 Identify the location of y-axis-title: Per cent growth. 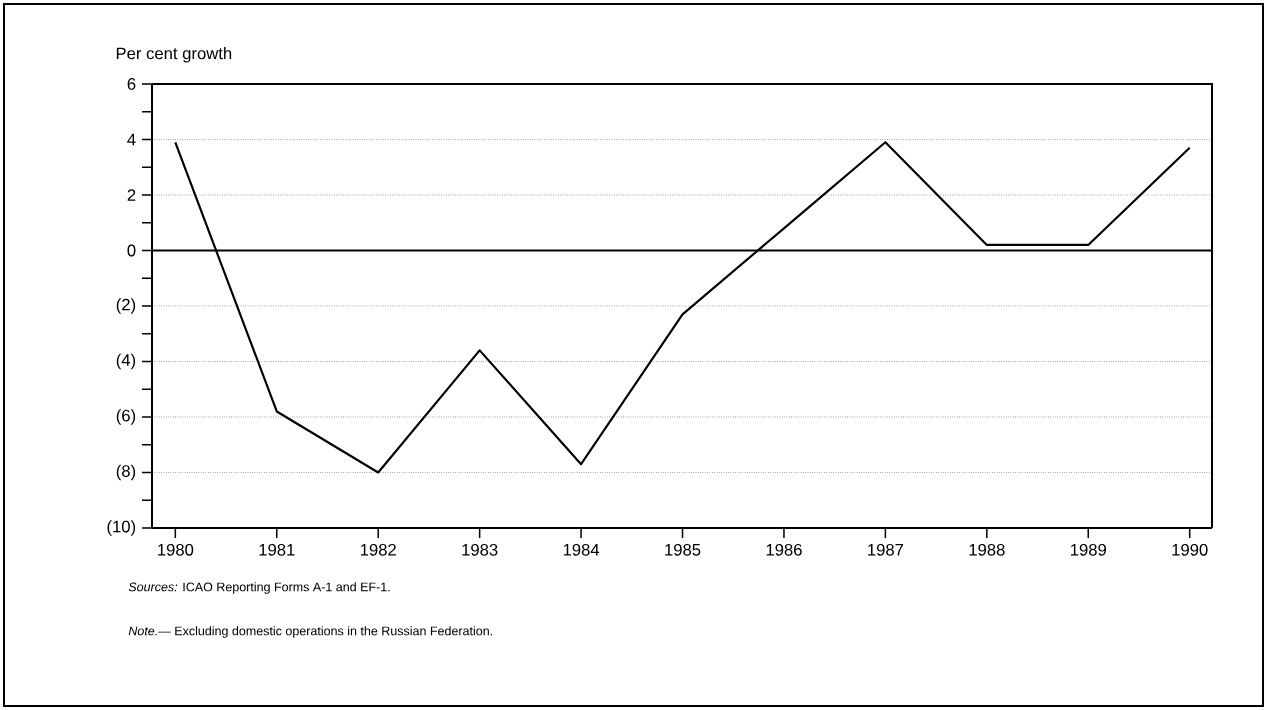
(174, 55).